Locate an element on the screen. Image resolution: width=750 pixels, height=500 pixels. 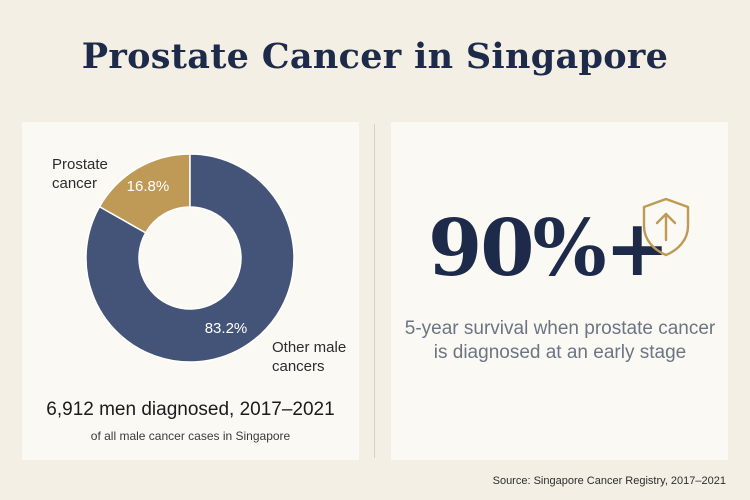
panel-divider is located at coordinates (374, 291).